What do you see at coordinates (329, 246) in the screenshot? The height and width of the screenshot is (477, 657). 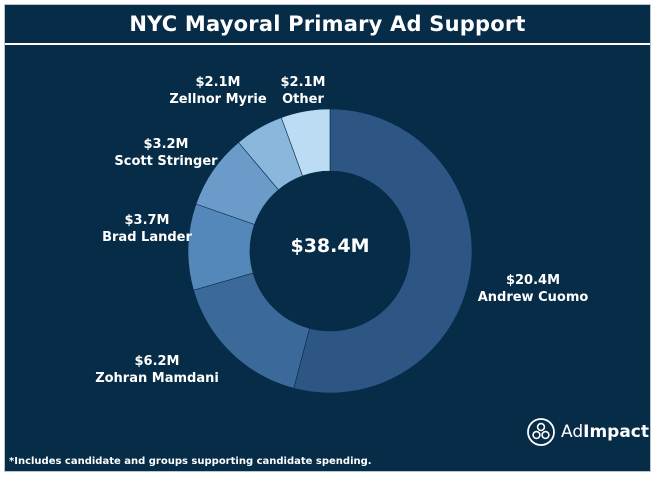 I see `center-total-label: $38.4M` at bounding box center [329, 246].